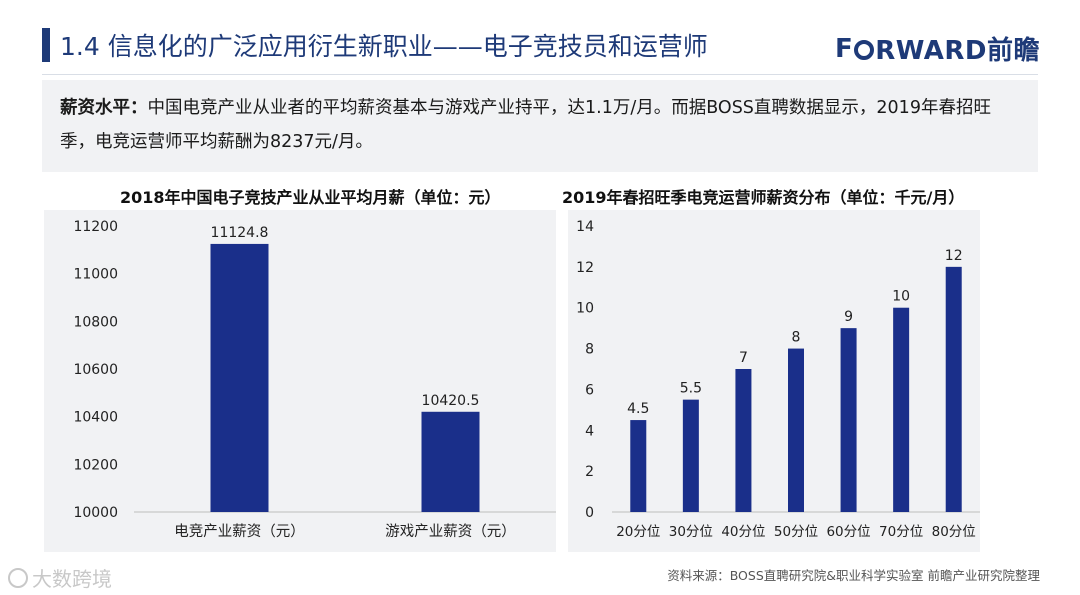 The height and width of the screenshot is (595, 1080). Describe the element at coordinates (95, 322) in the screenshot. I see `chart1-ytick-label: 10800` at that location.